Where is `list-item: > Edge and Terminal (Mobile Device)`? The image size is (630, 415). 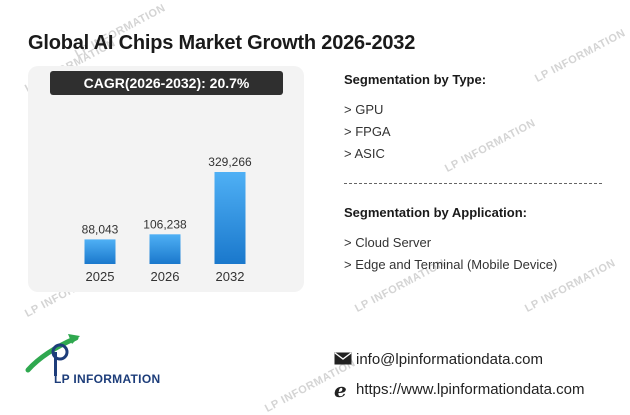
list-item: > Edge and Terminal (Mobile Device) is located at coordinates (451, 264).